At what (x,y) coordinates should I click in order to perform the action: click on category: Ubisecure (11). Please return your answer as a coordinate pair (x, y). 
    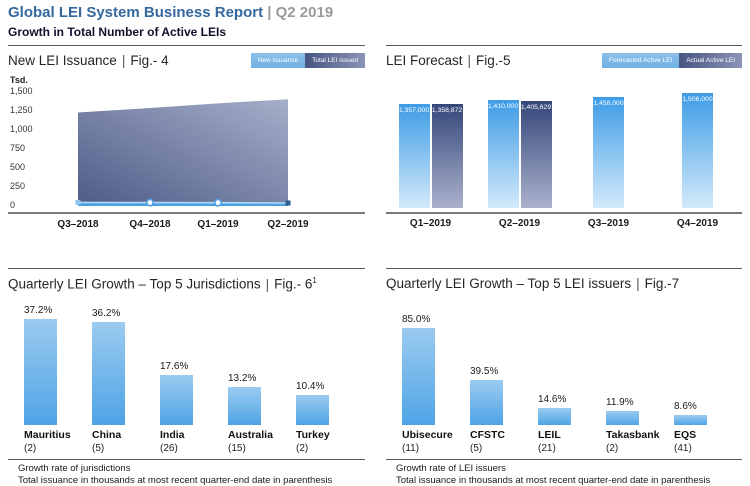
    Looking at the image, I should click on (436, 441).